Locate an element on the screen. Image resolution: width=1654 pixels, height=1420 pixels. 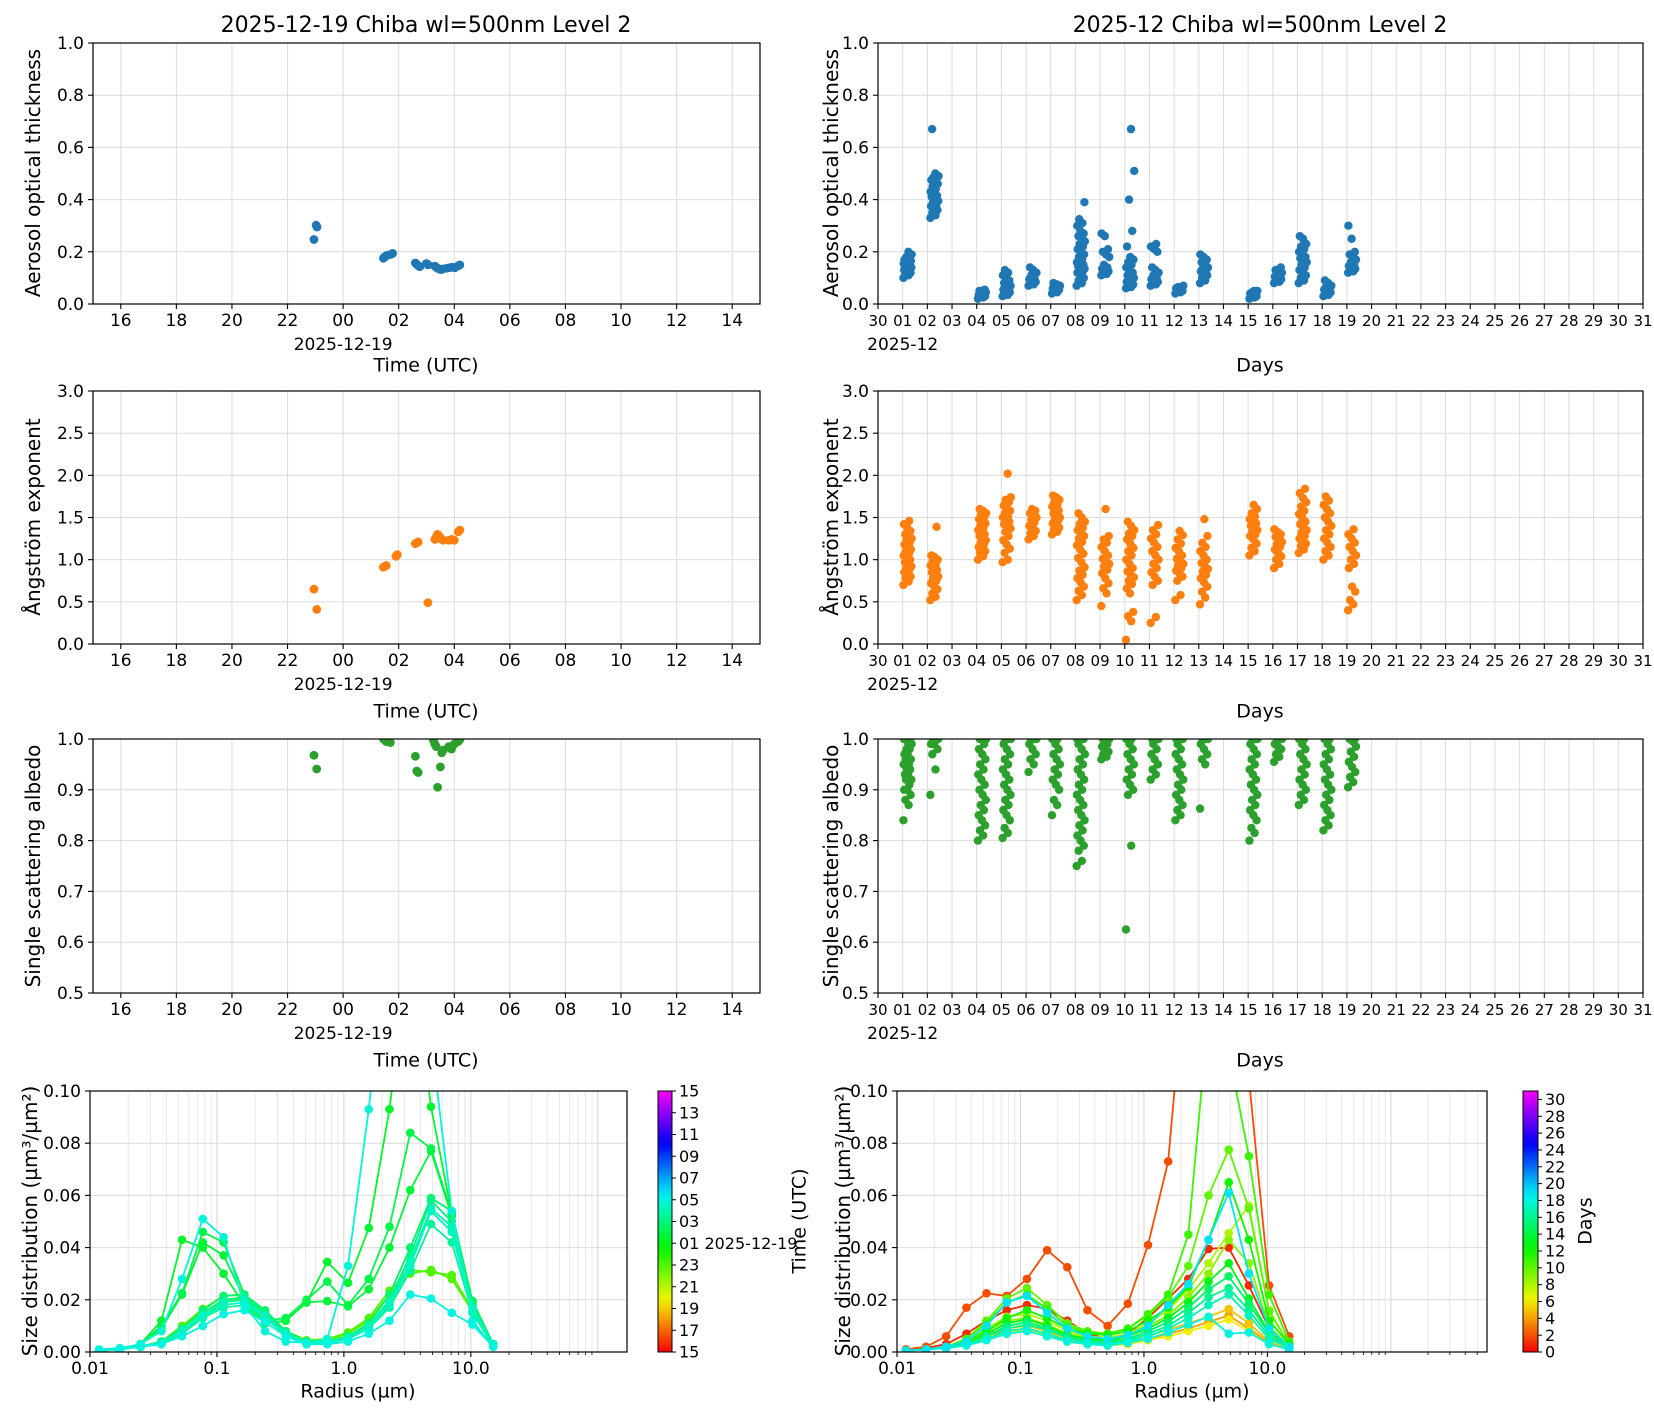
svg-text: 0.00 is located at coordinates (869, 1353).